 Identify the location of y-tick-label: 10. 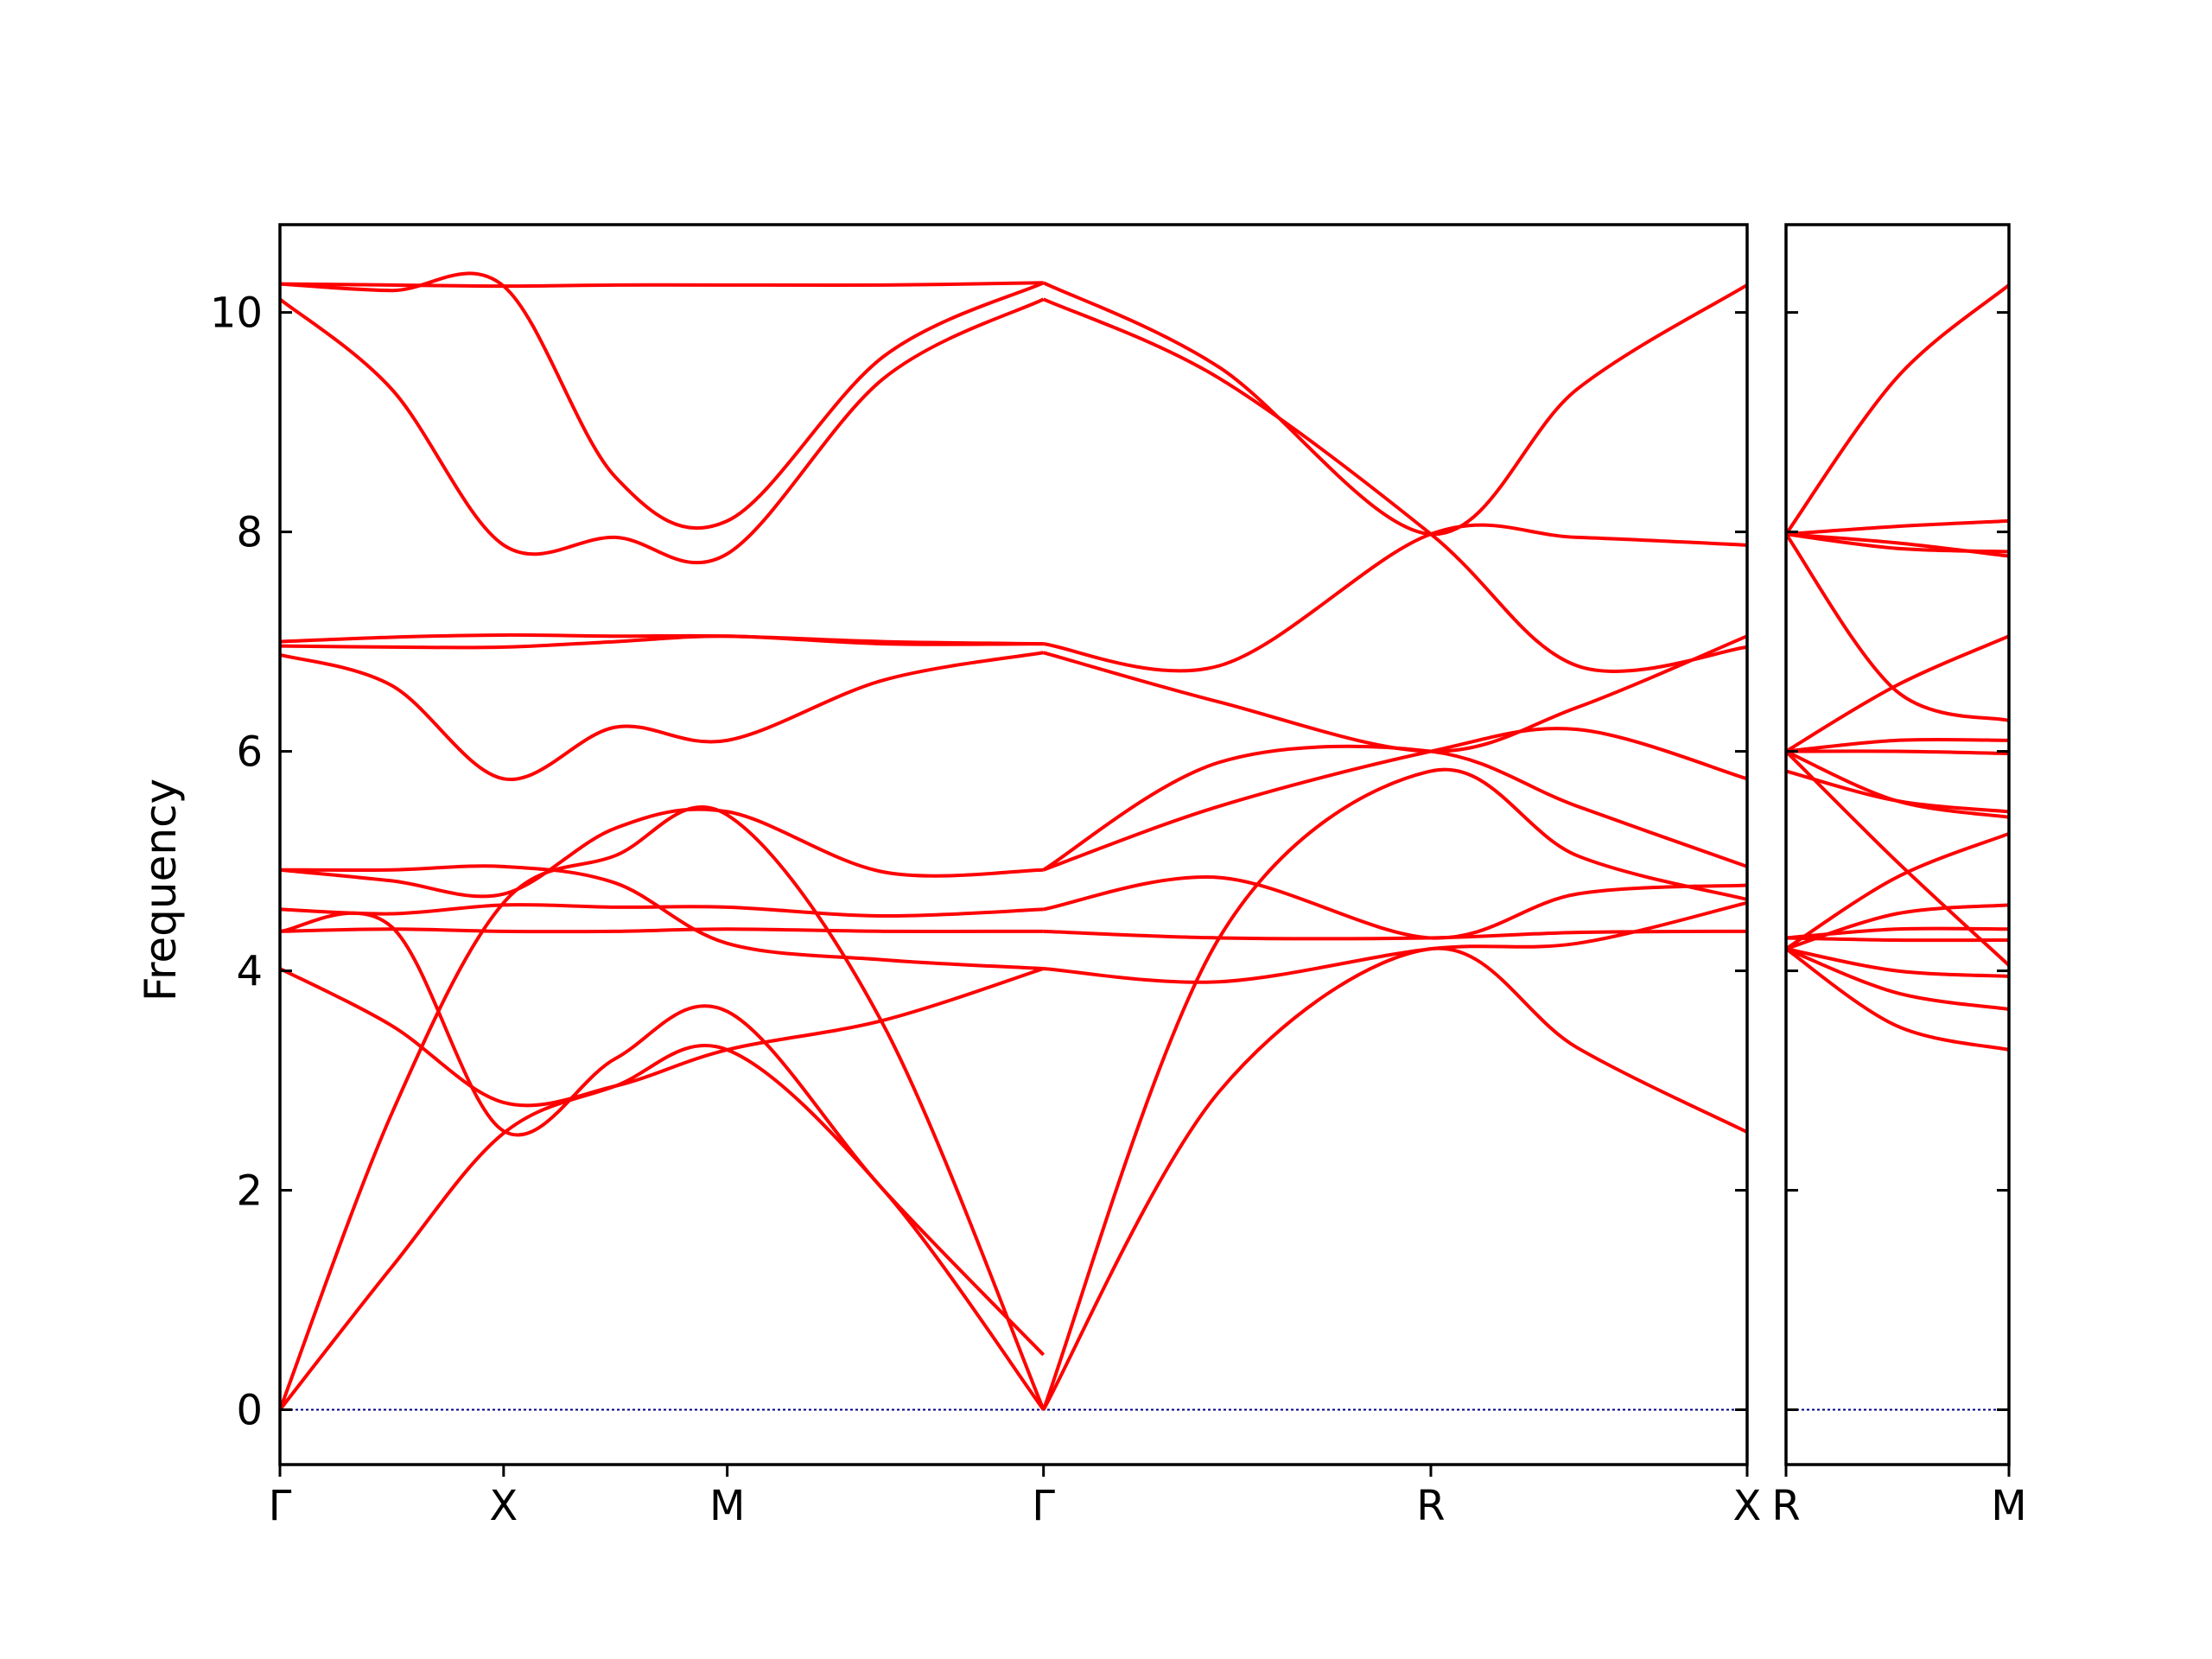
(236, 313).